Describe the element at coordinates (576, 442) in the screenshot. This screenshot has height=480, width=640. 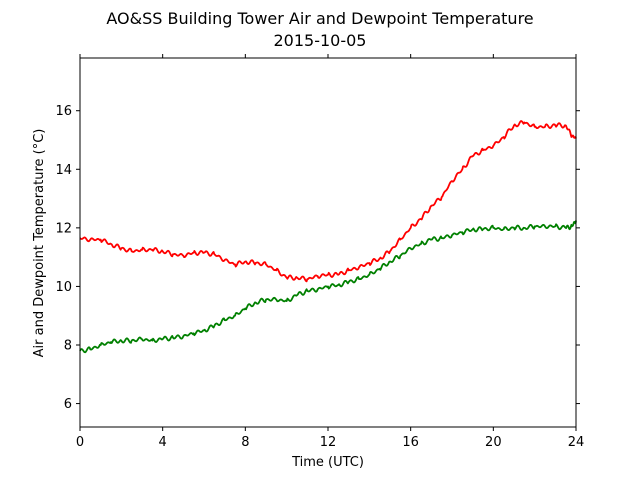
I see `x-tick-label: 24` at that location.